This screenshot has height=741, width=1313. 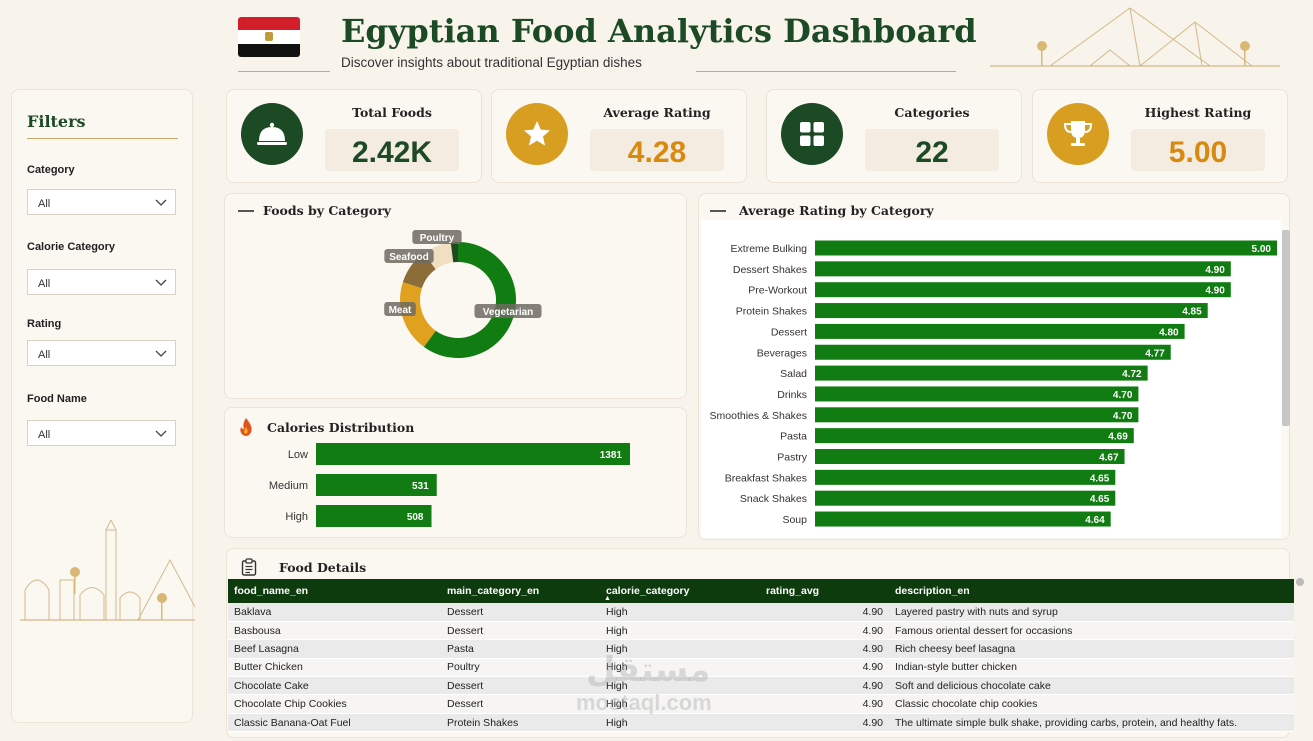 I want to click on rating-category-label: Pastry, so click(x=792, y=458).